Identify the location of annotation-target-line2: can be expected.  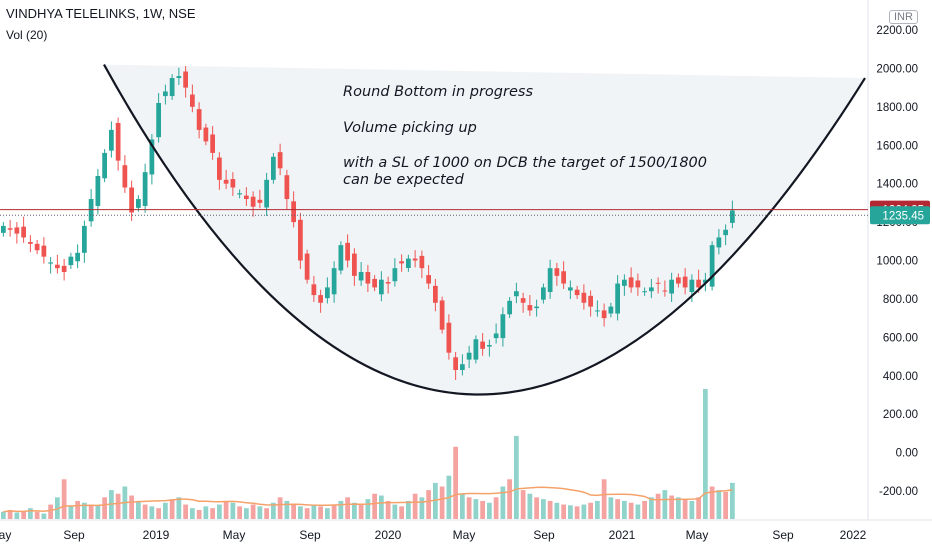
(403, 180).